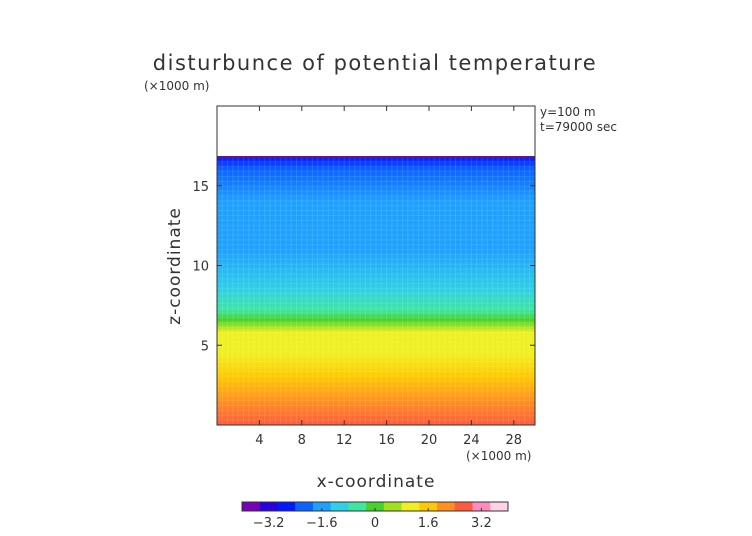  I want to click on colorbar-tick-label: −1.6, so click(322, 523).